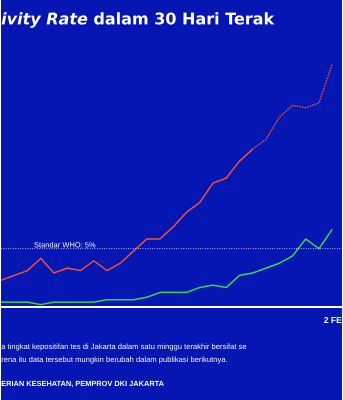 The width and height of the screenshot is (343, 400). Describe the element at coordinates (333, 320) in the screenshot. I see `text: 2 FE` at that location.